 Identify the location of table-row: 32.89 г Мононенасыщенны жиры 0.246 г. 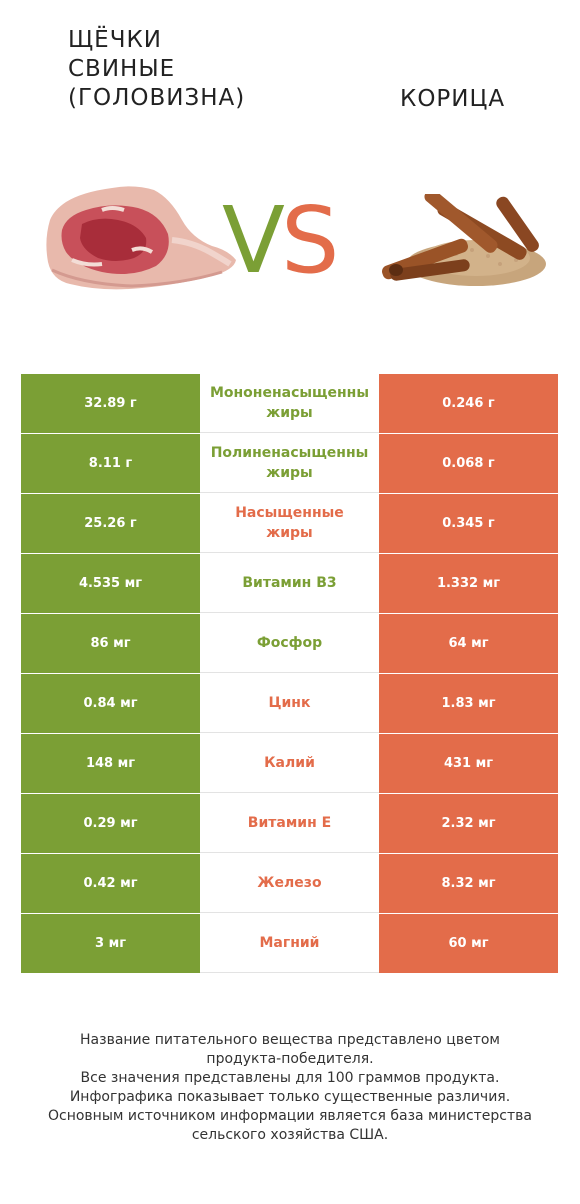
(289, 404).